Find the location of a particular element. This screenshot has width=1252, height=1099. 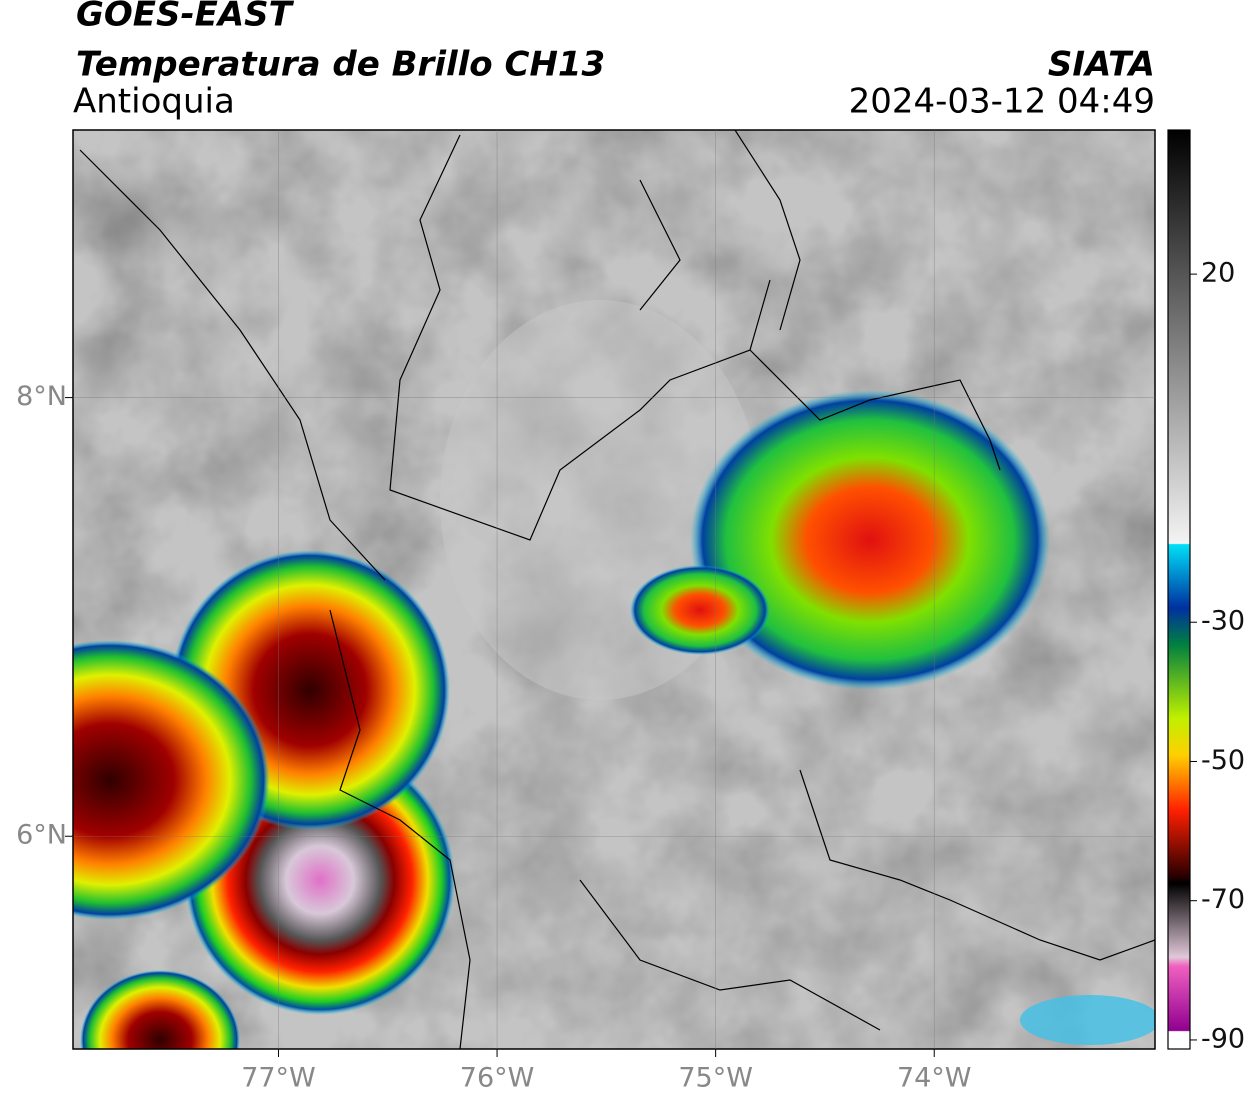

datetime: 2024-03-12 04:49 is located at coordinates (1002, 102).